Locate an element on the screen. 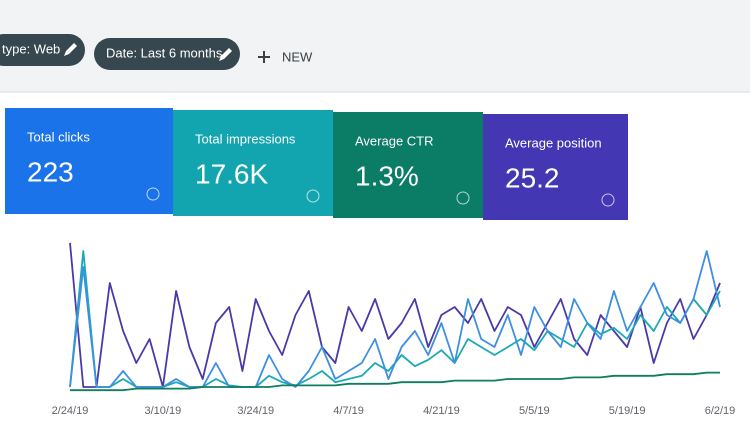  metric-value: 223 is located at coordinates (50, 171).